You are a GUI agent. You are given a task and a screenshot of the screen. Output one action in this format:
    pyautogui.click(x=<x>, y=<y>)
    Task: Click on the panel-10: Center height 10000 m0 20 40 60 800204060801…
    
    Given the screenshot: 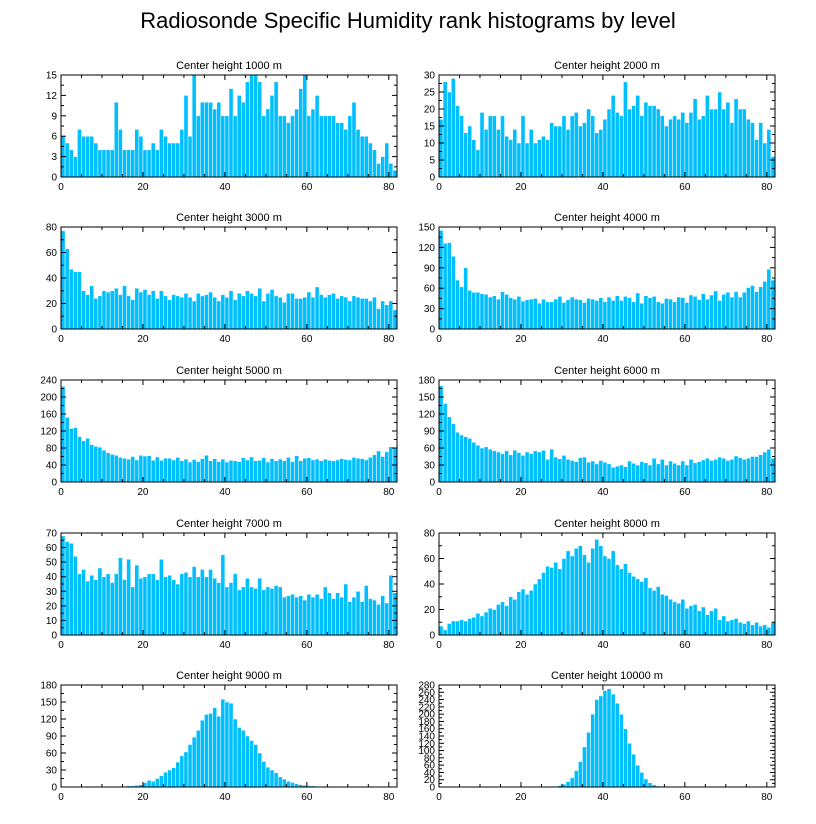 What is the action you would take?
    pyautogui.click(x=597, y=736)
    